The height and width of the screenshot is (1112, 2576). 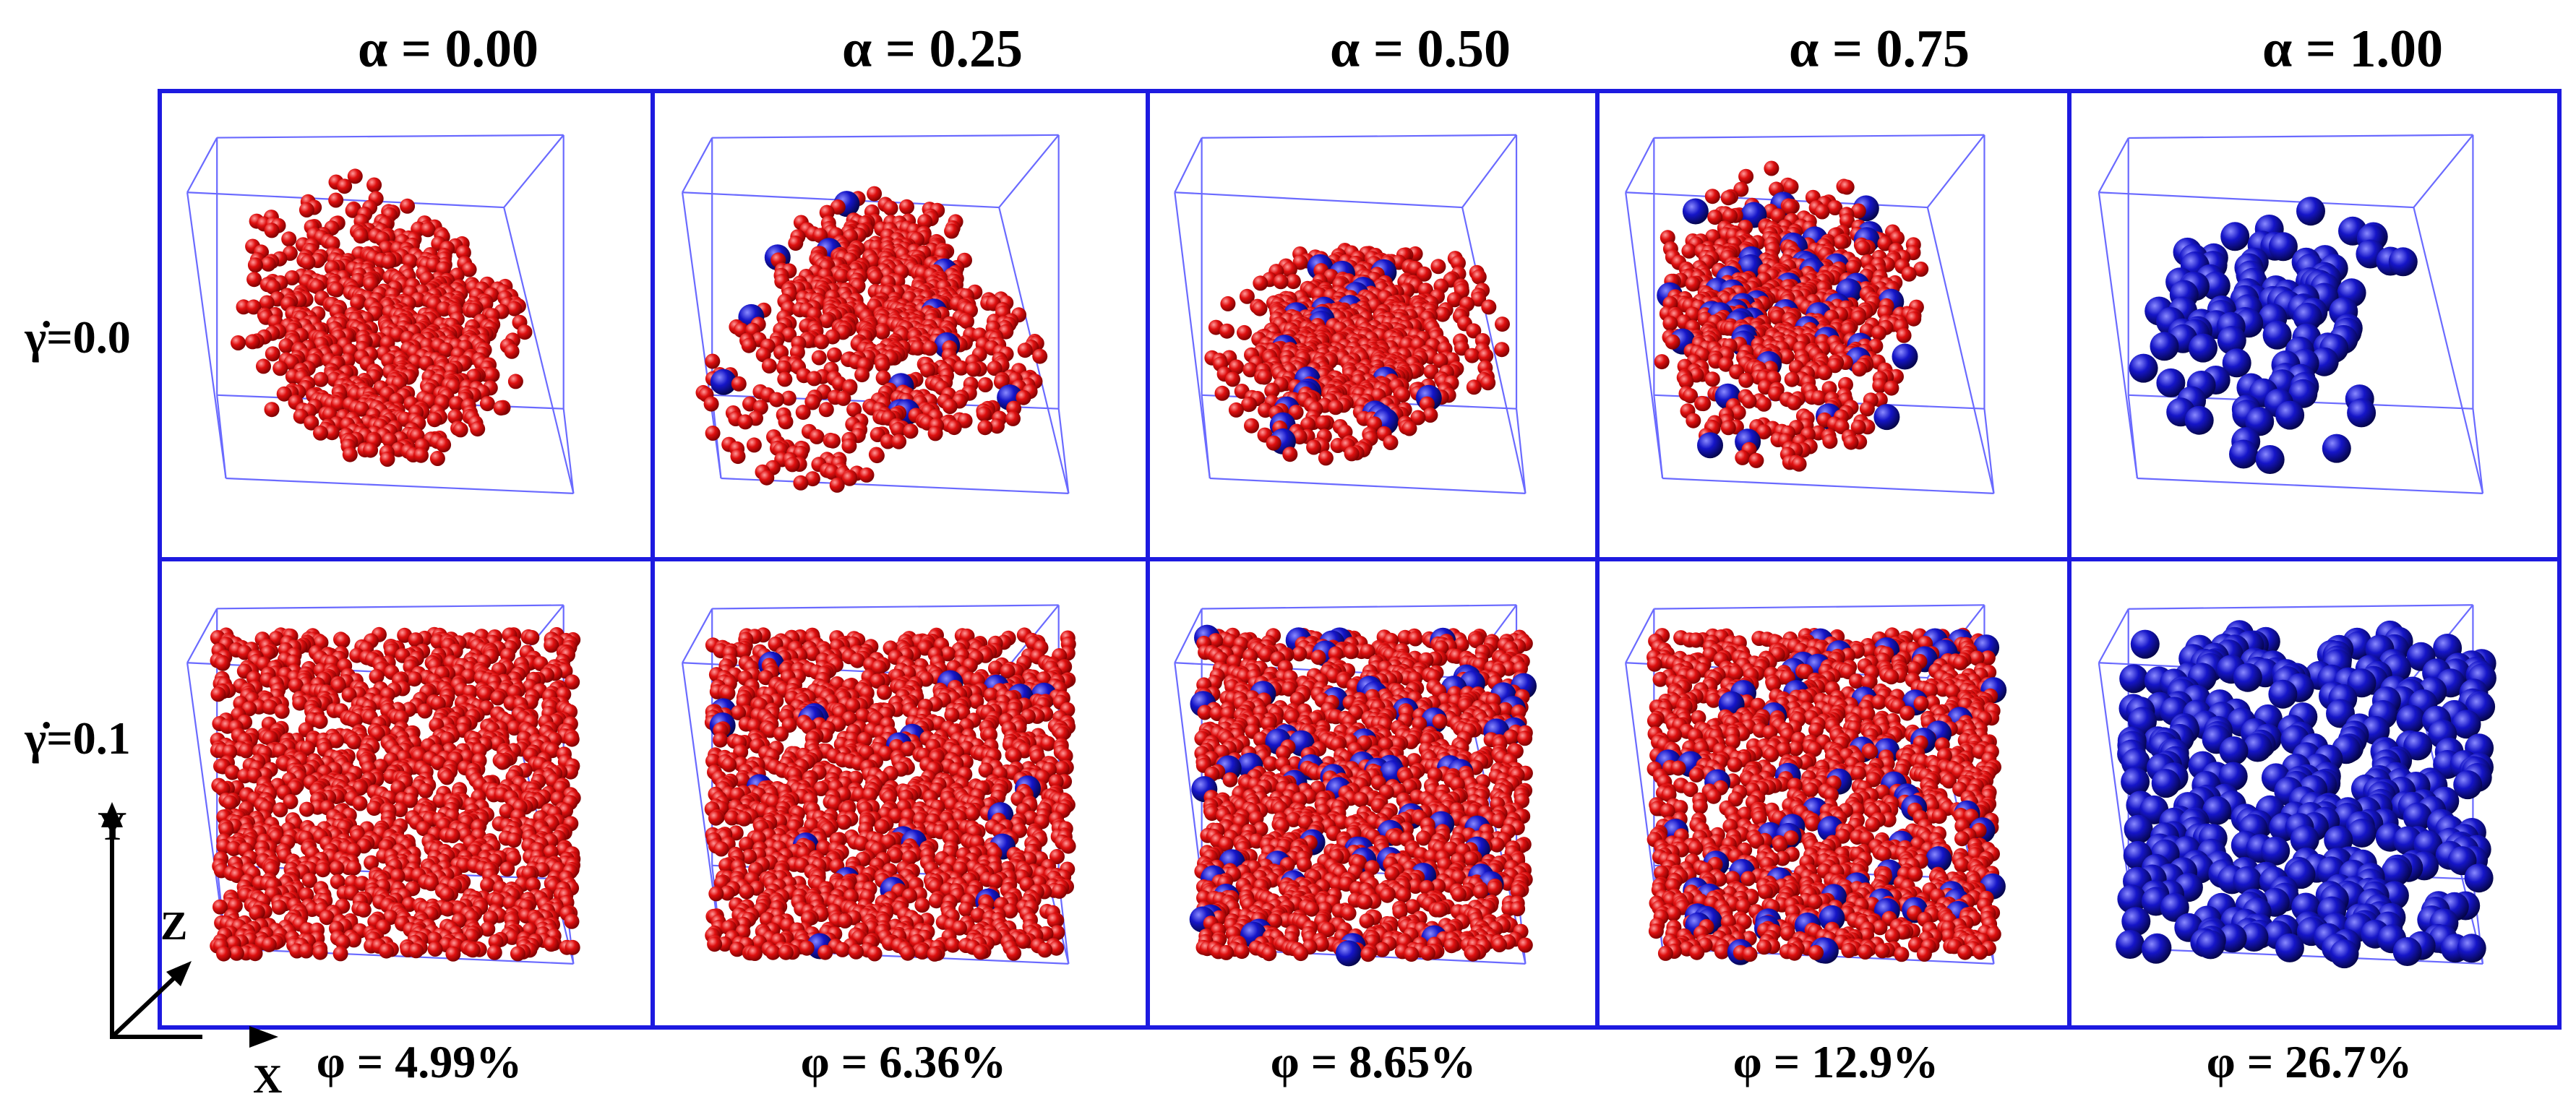 What do you see at coordinates (78, 337) in the screenshot?
I see `row-label-shear-0: γ̇=0.0` at bounding box center [78, 337].